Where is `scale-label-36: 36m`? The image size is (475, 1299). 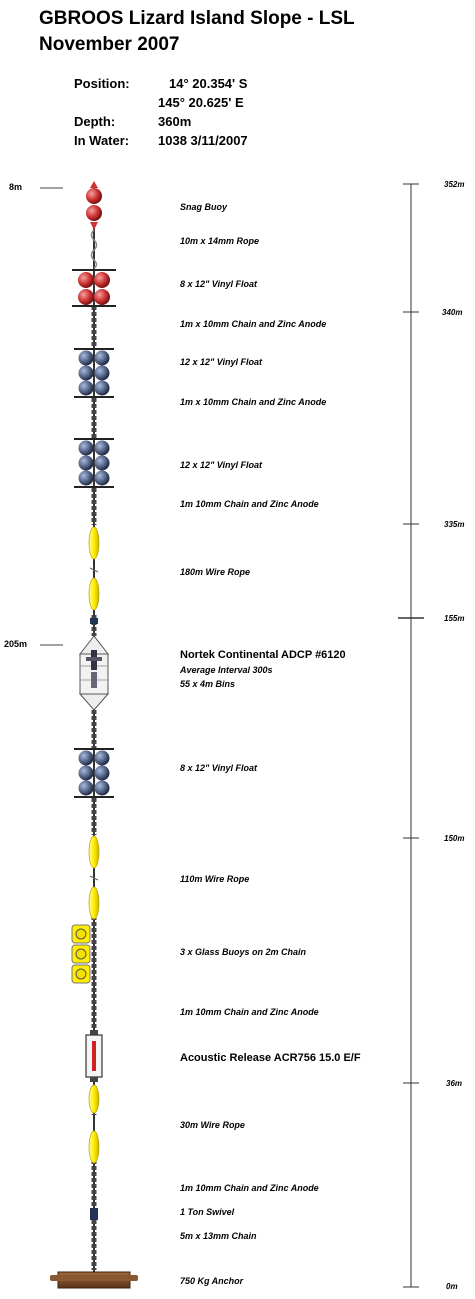 scale-label-36: 36m is located at coordinates (454, 1083).